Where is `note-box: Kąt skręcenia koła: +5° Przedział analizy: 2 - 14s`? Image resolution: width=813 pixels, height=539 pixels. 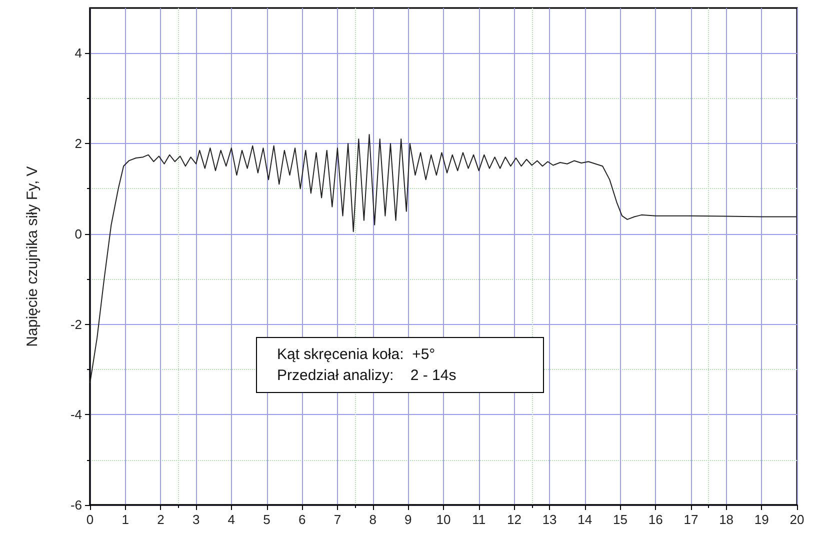
note-box: Kąt skręcenia koła: +5° Przedział analizy: 2 - 14s is located at coordinates (400, 365).